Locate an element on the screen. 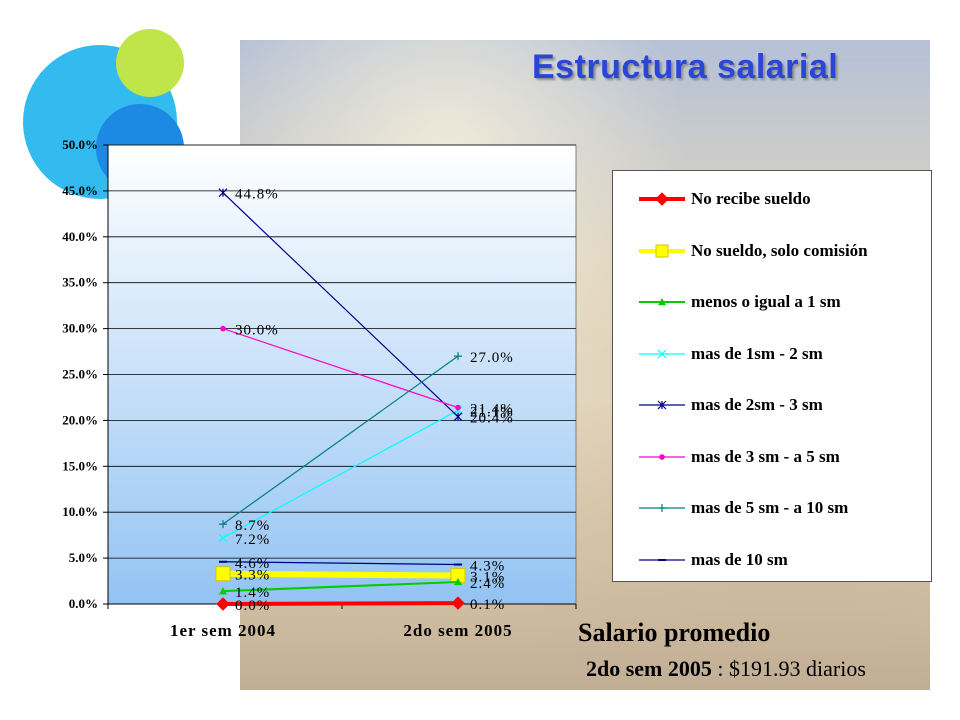 The width and height of the screenshot is (960, 720). data-label: 20.4% is located at coordinates (492, 419).